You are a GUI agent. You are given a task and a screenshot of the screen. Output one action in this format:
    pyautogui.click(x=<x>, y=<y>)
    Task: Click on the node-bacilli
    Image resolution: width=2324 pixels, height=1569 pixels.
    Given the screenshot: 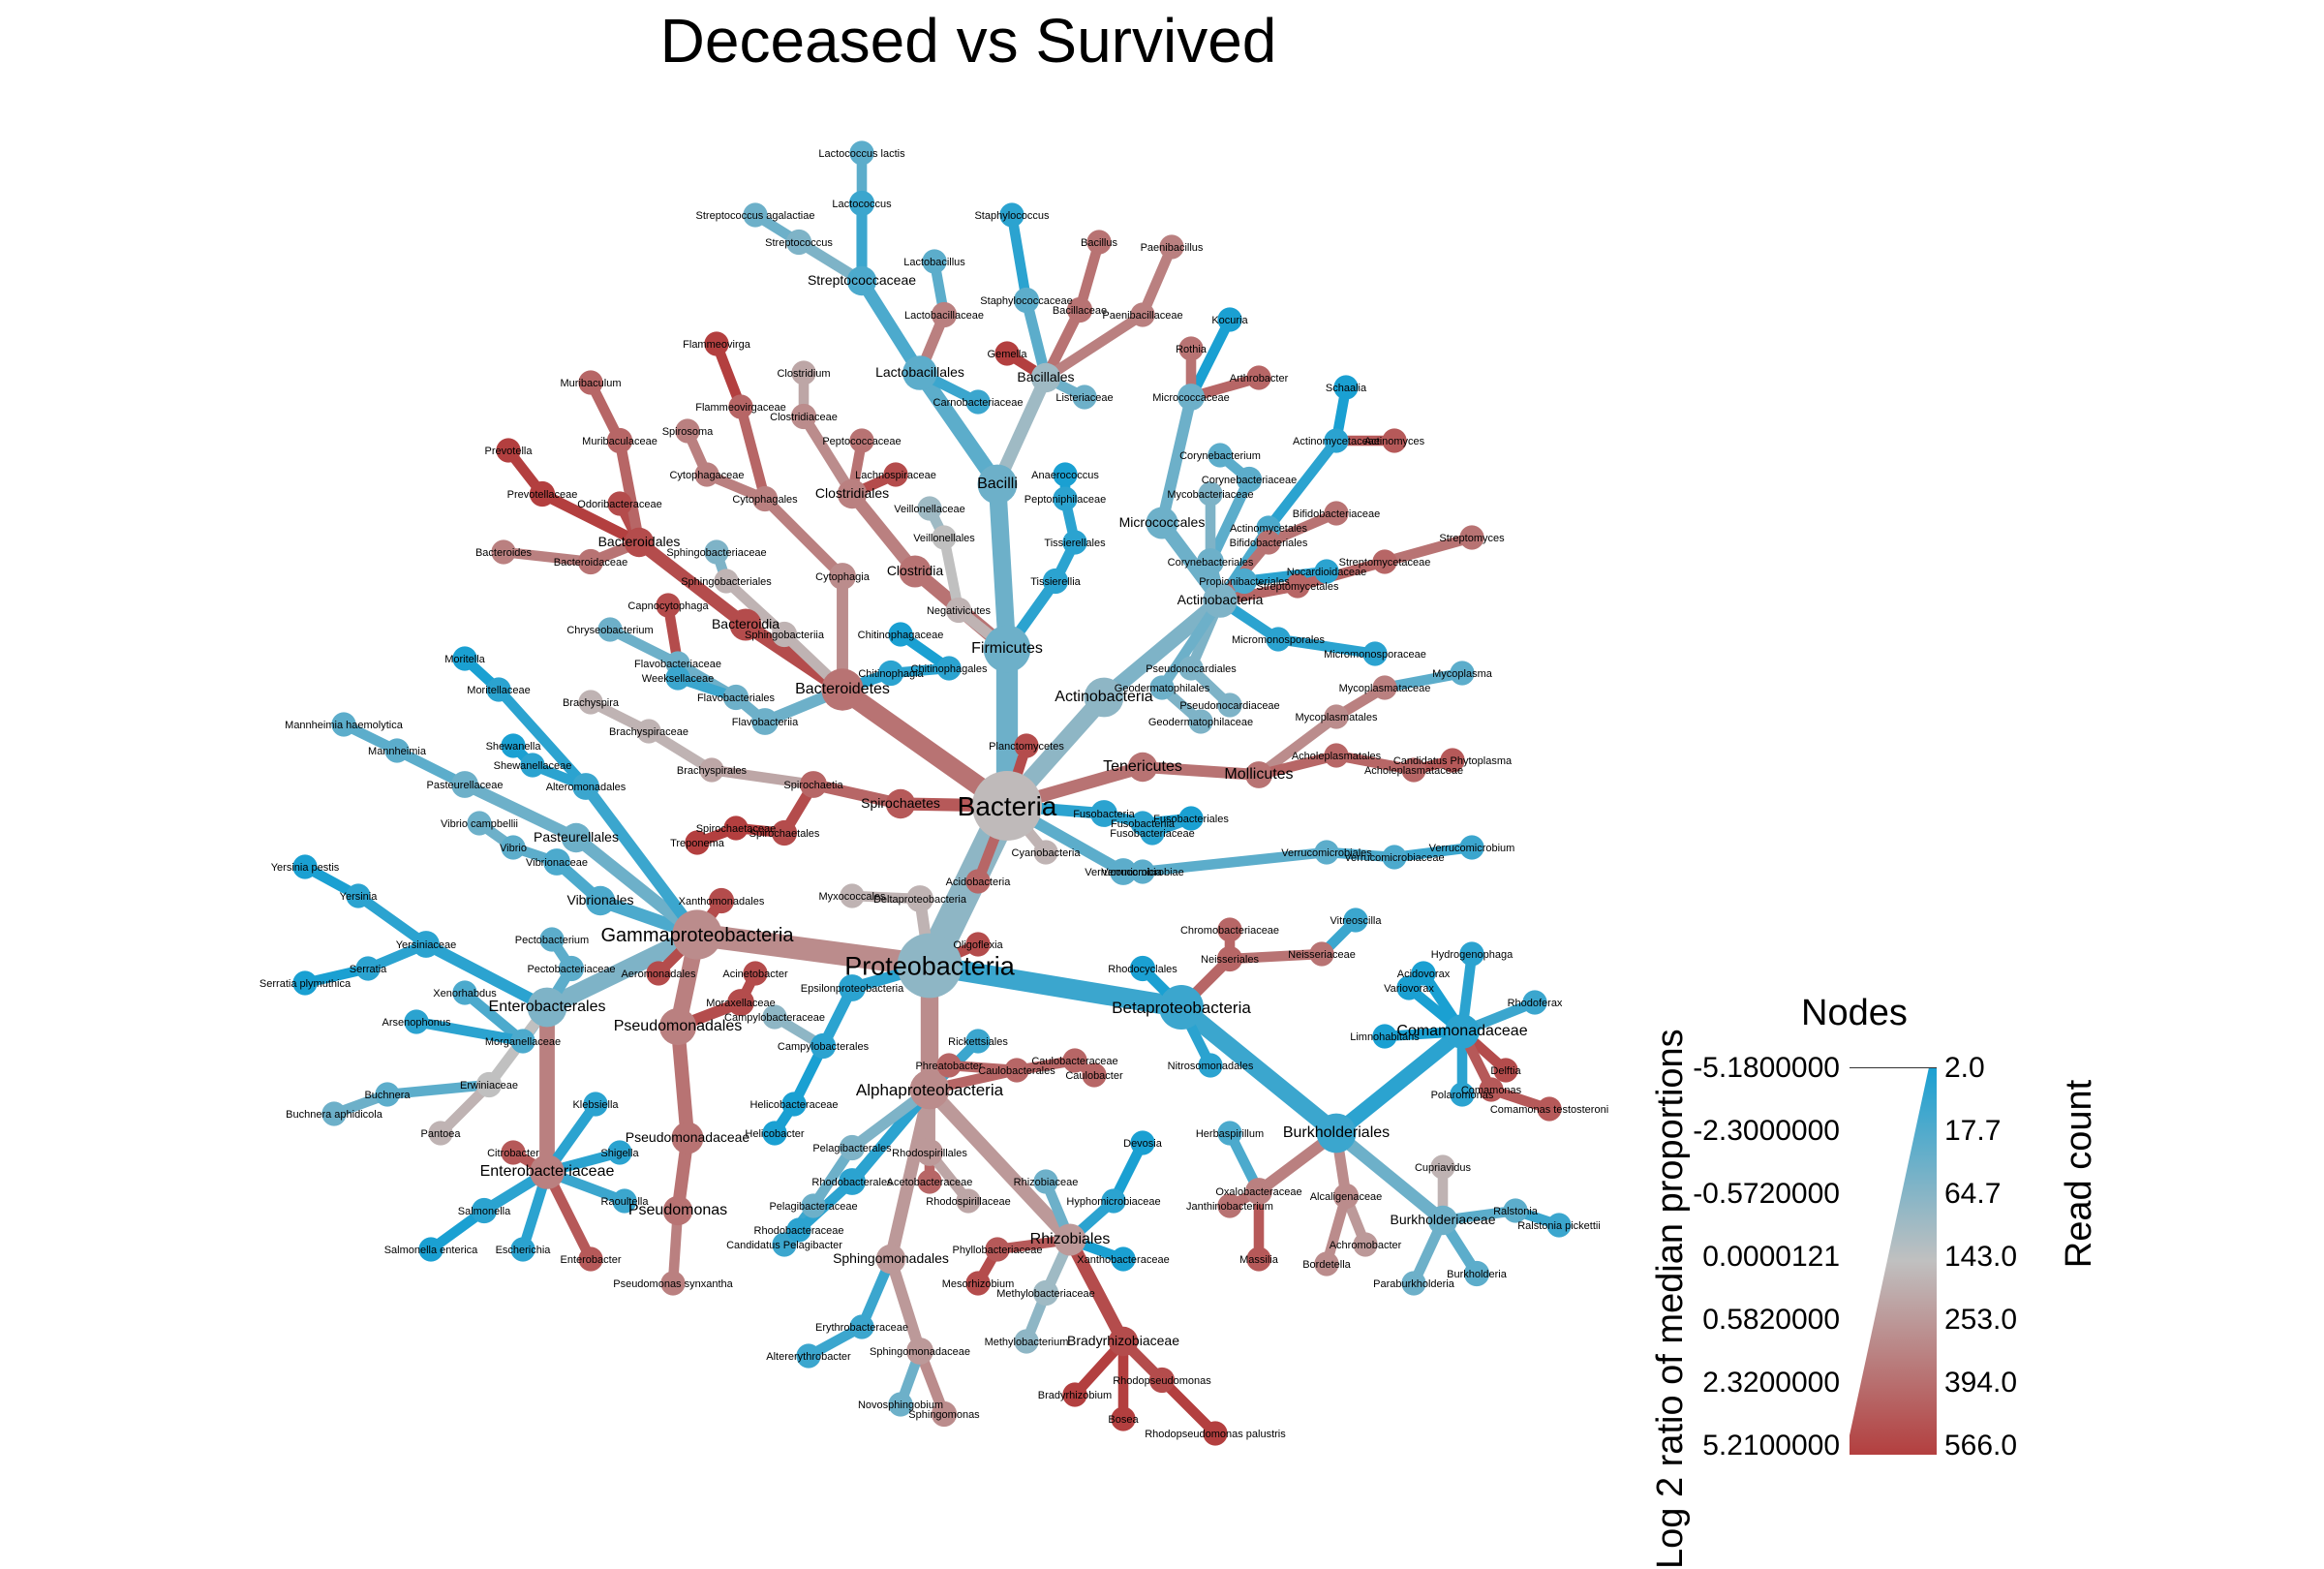 What is the action you would take?
    pyautogui.click(x=998, y=484)
    